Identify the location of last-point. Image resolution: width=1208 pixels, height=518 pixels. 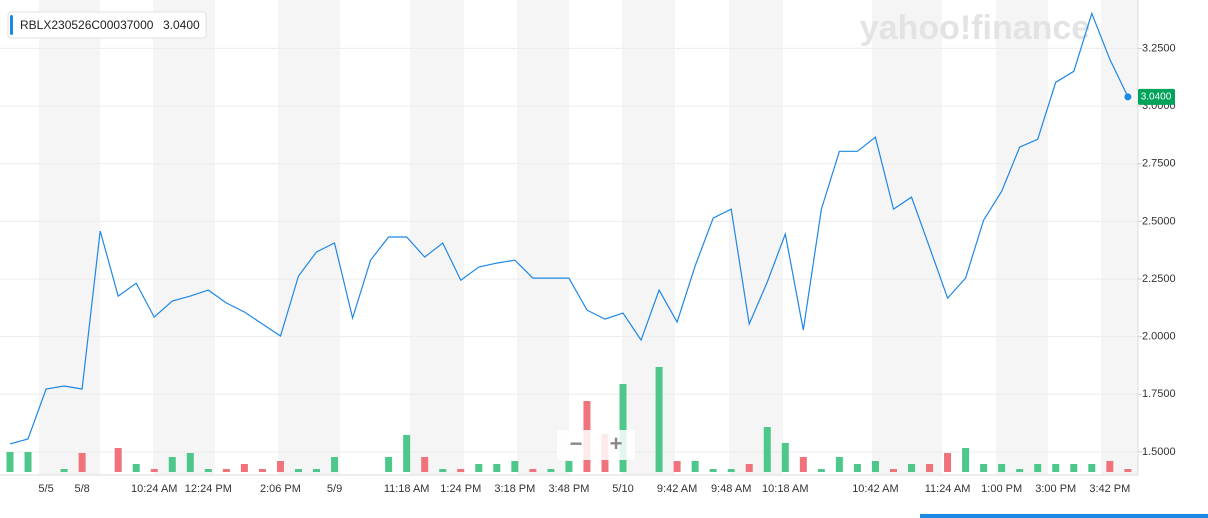
(1128, 97).